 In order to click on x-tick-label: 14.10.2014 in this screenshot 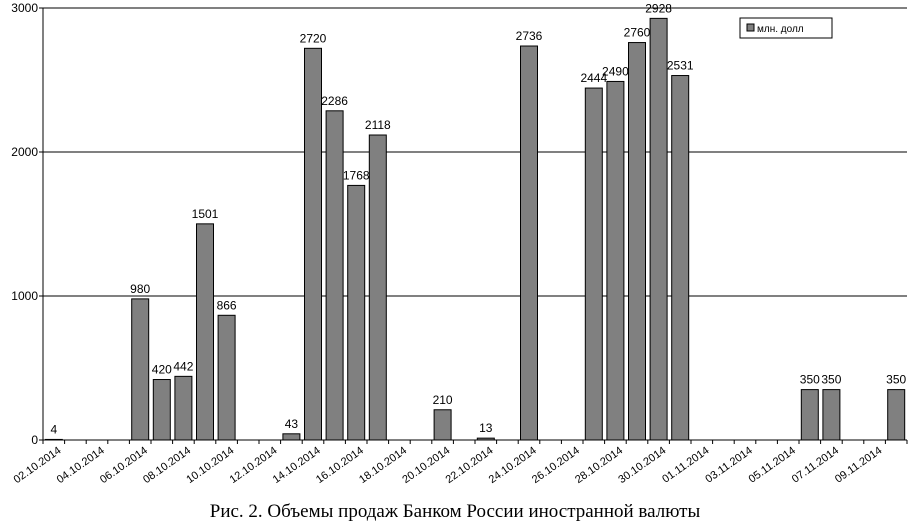, I will do `click(297, 465)`.